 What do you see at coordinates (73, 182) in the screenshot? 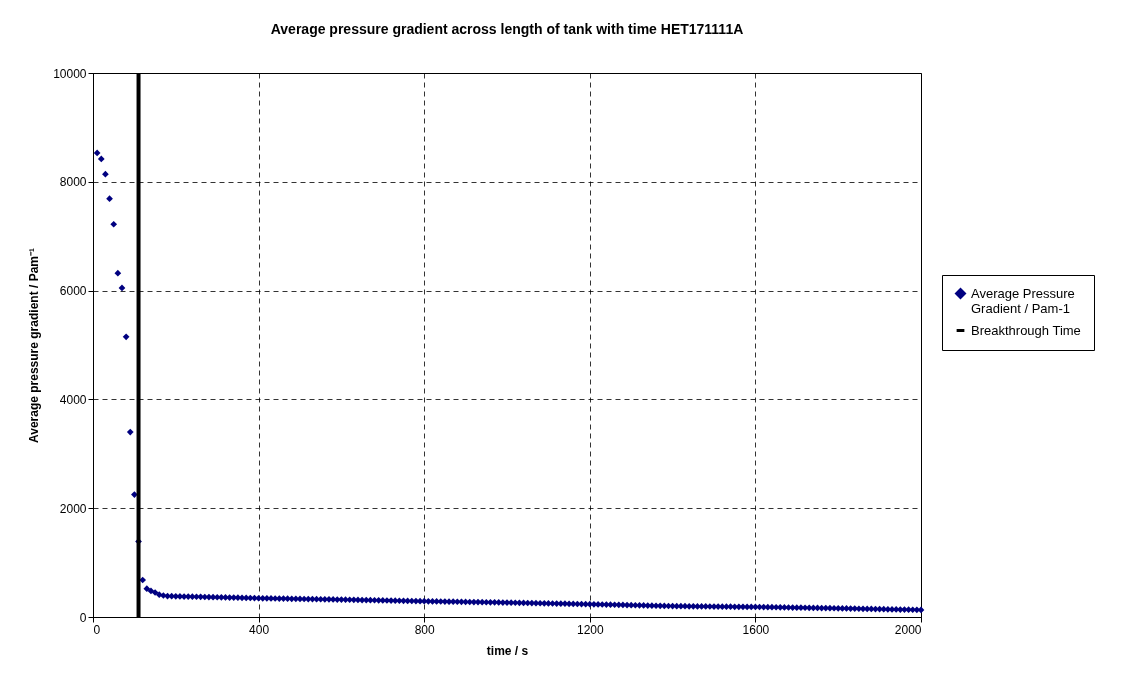
I see `y-tick-label: 8000` at bounding box center [73, 182].